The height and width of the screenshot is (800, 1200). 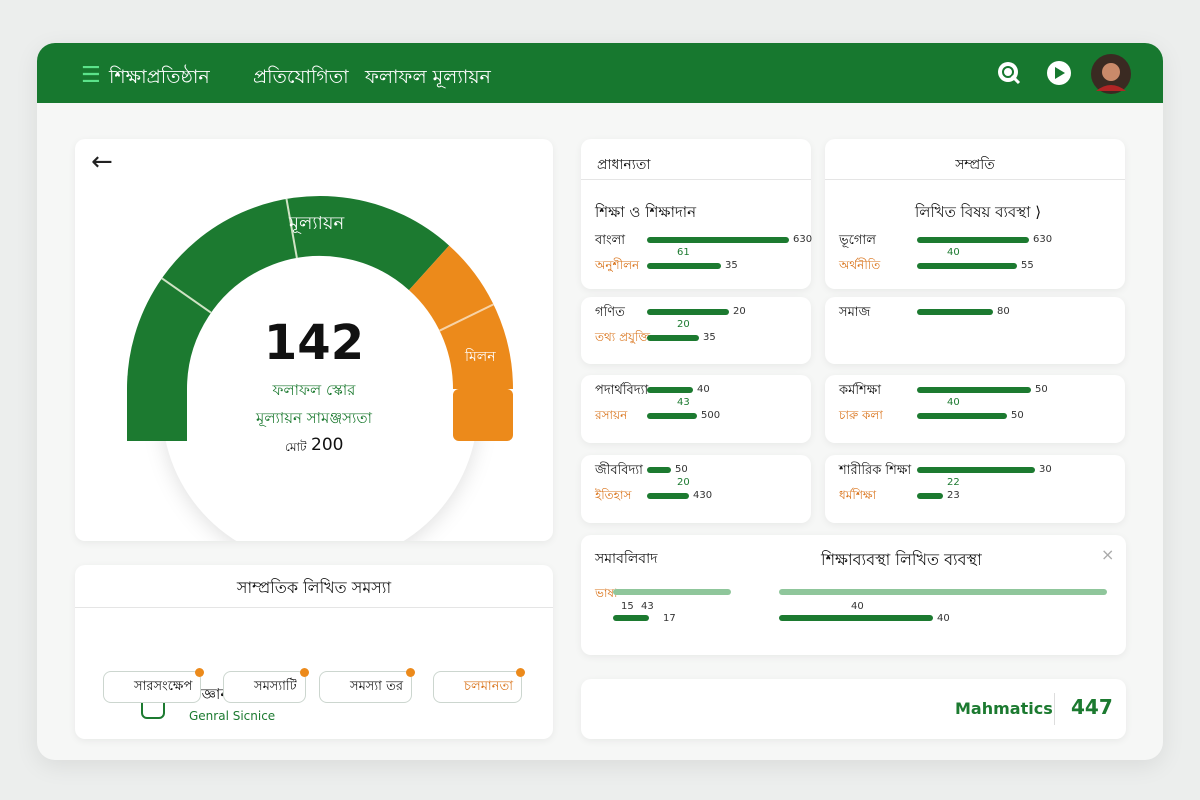 I want to click on subject-subtitle: Genral Sicnice, so click(x=232, y=716).